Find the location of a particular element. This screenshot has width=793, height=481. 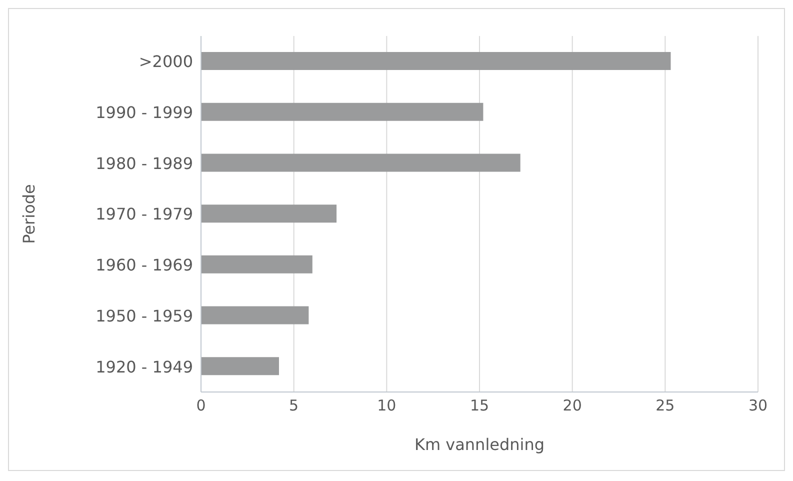

x-tick-label: 20 is located at coordinates (572, 405).